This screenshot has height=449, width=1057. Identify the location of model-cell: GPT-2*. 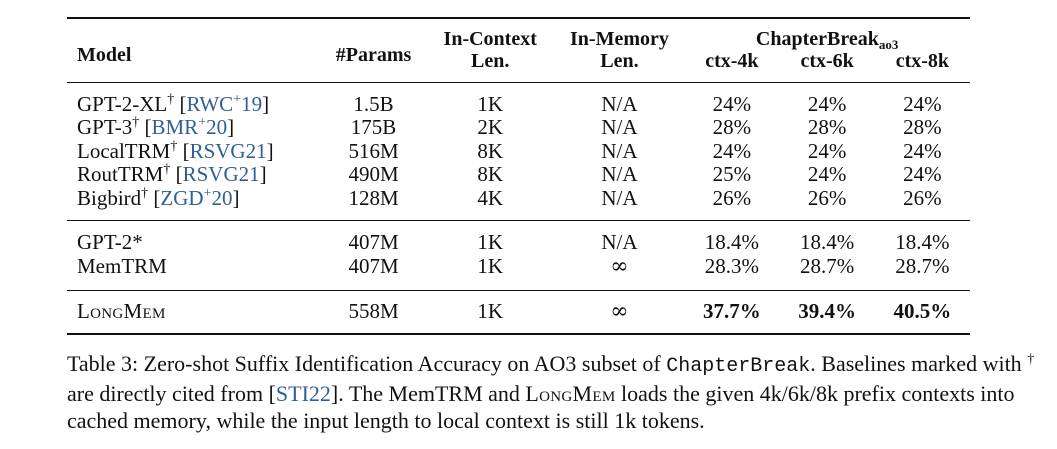
(194, 237).